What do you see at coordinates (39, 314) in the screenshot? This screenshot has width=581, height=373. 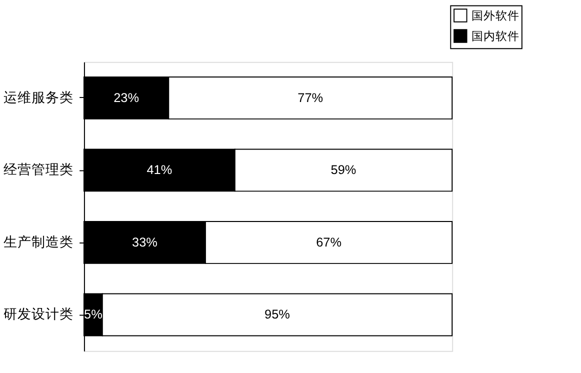 I see `y-tick-label: 研发设计类` at bounding box center [39, 314].